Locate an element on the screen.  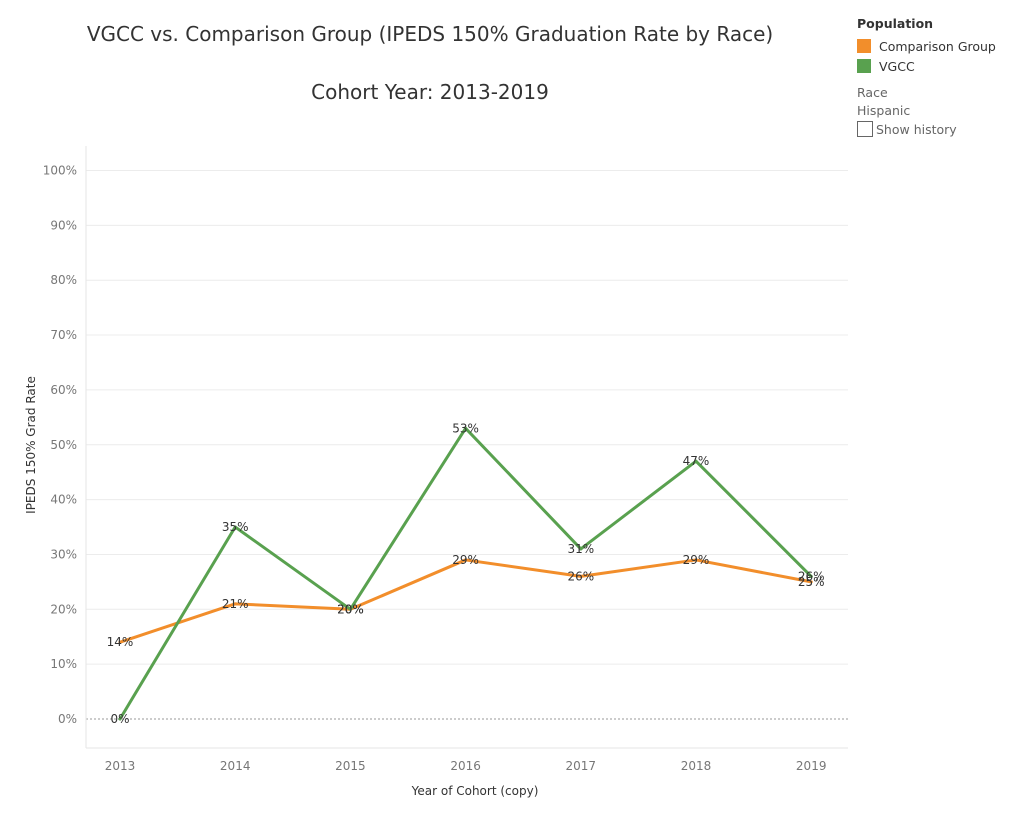
data-label: 0% is located at coordinates (119, 719).